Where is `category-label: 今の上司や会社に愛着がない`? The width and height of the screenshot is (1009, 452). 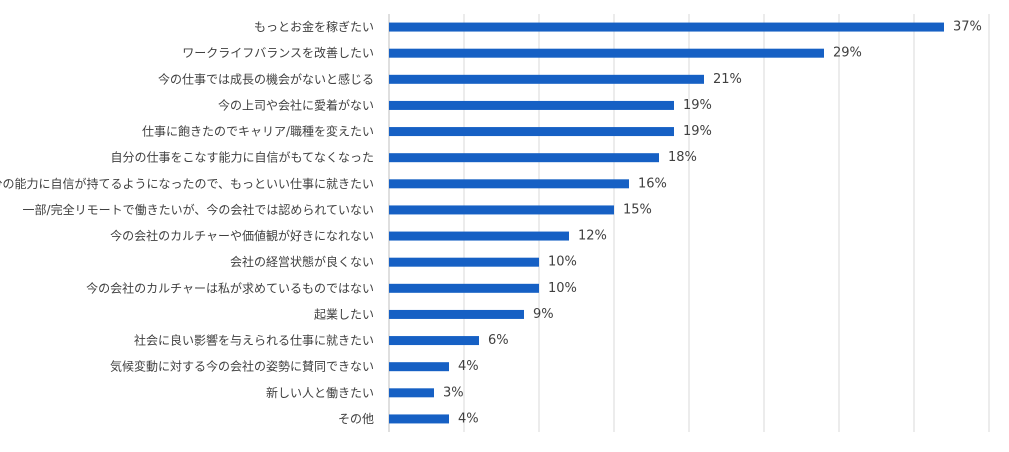 category-label: 今の上司や会社に愛着がない is located at coordinates (296, 104).